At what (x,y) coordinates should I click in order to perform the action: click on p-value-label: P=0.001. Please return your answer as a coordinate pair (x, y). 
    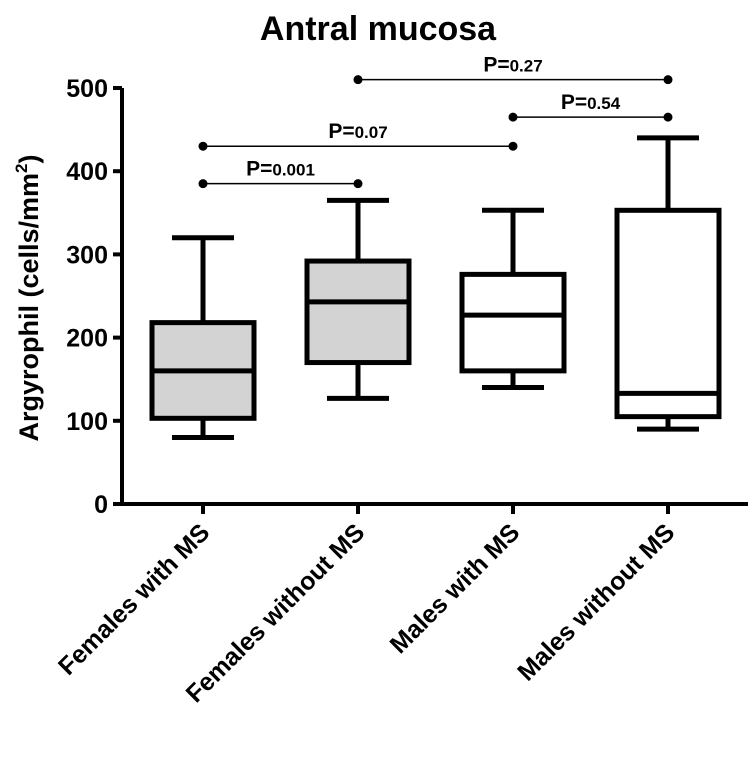
    Looking at the image, I should click on (280, 169).